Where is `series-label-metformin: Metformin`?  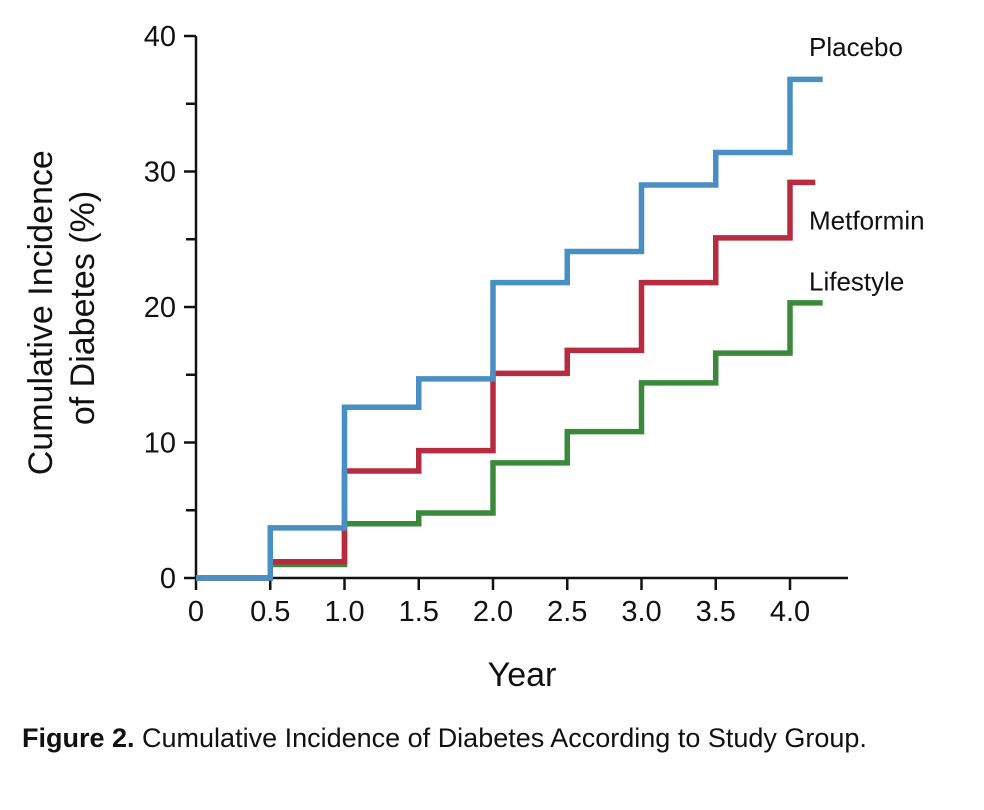
series-label-metformin: Metformin is located at coordinates (867, 220).